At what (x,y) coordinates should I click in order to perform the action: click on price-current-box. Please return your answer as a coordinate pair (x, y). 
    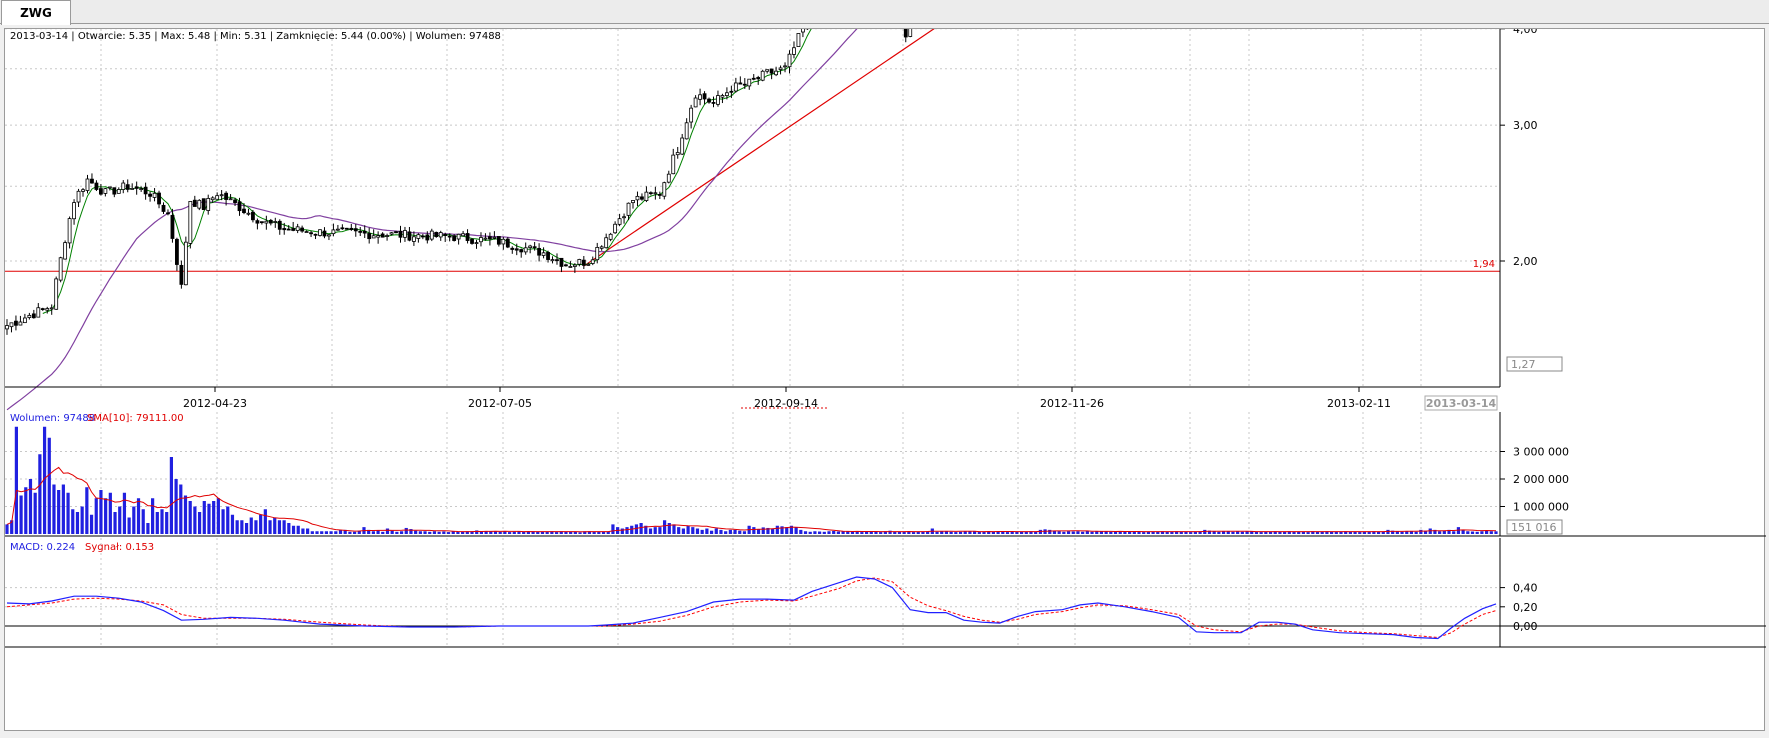
    Looking at the image, I should click on (1534, 364).